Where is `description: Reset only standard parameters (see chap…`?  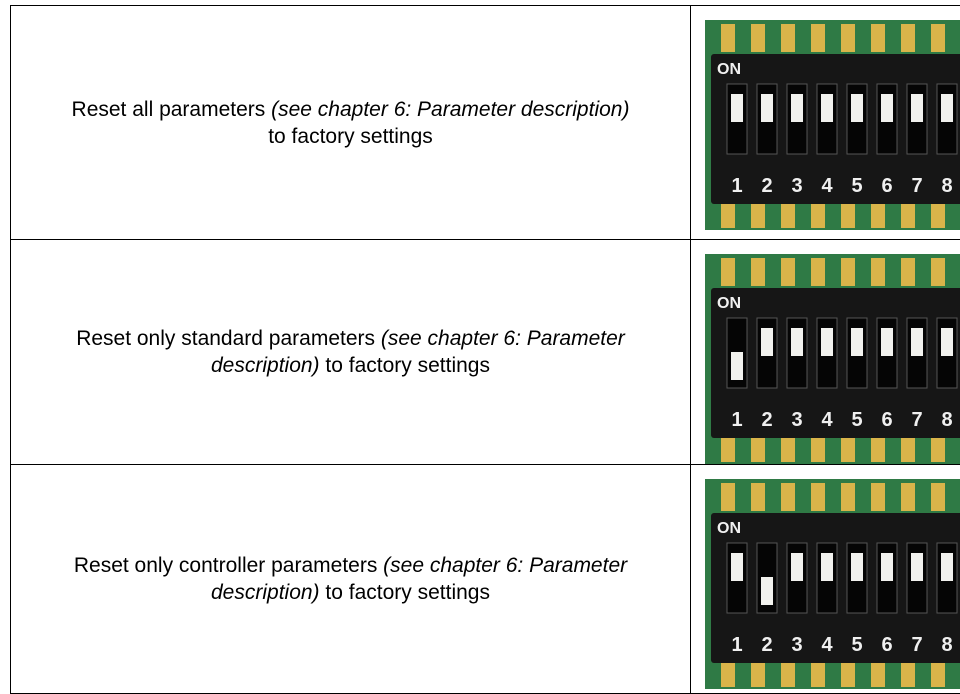 description: Reset only standard parameters (see chap… is located at coordinates (350, 352).